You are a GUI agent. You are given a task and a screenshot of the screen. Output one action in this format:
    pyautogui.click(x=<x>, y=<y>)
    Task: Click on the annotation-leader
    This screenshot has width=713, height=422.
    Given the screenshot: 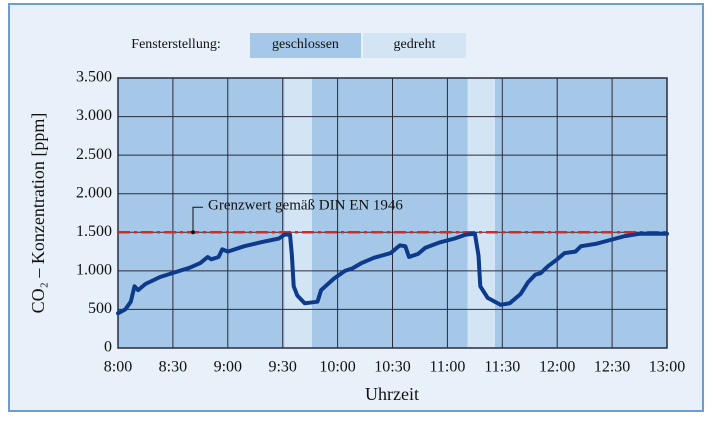 What is the action you would take?
    pyautogui.click(x=197, y=219)
    